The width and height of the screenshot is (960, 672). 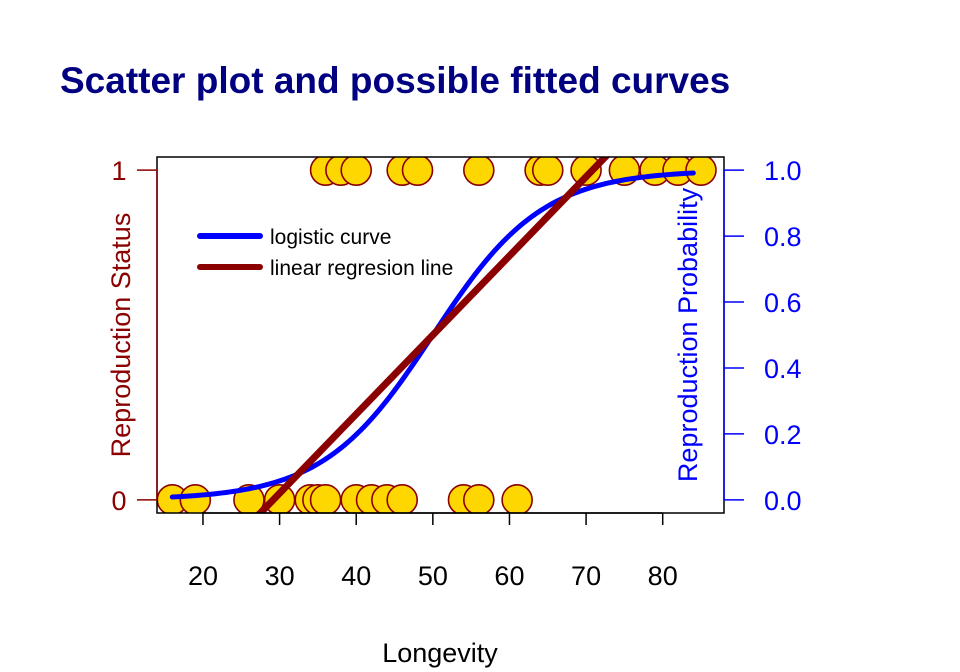 I want to click on left-y-axis-label: Reproduction Status, so click(x=121, y=335).